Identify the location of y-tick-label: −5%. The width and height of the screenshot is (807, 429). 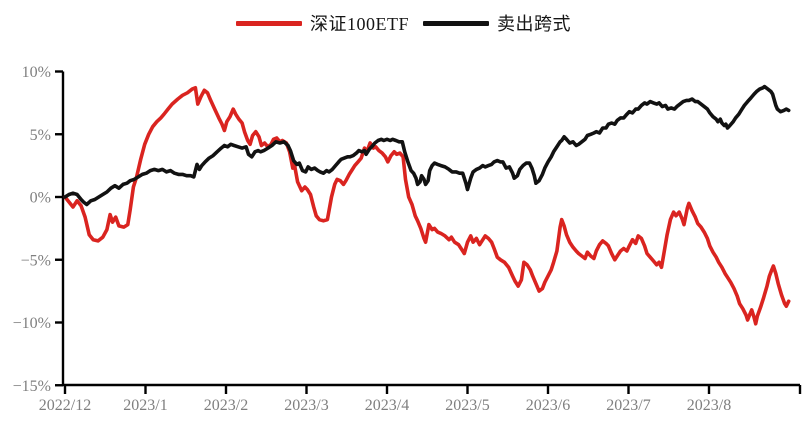
(36, 260).